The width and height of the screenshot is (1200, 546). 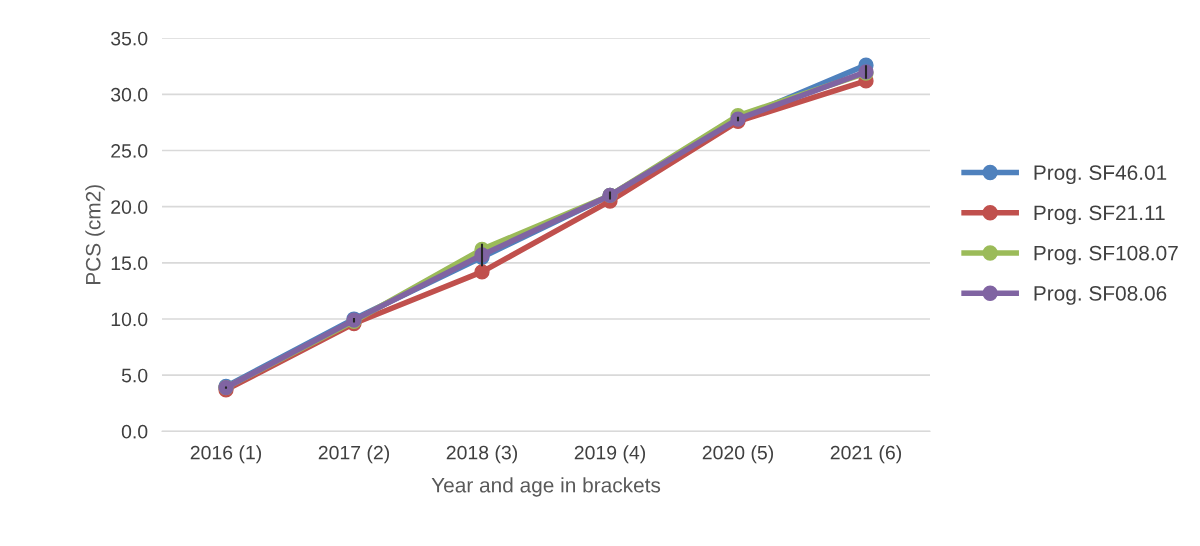 What do you see at coordinates (1106, 255) in the screenshot?
I see `legend-label: Prog. SF108.07` at bounding box center [1106, 255].